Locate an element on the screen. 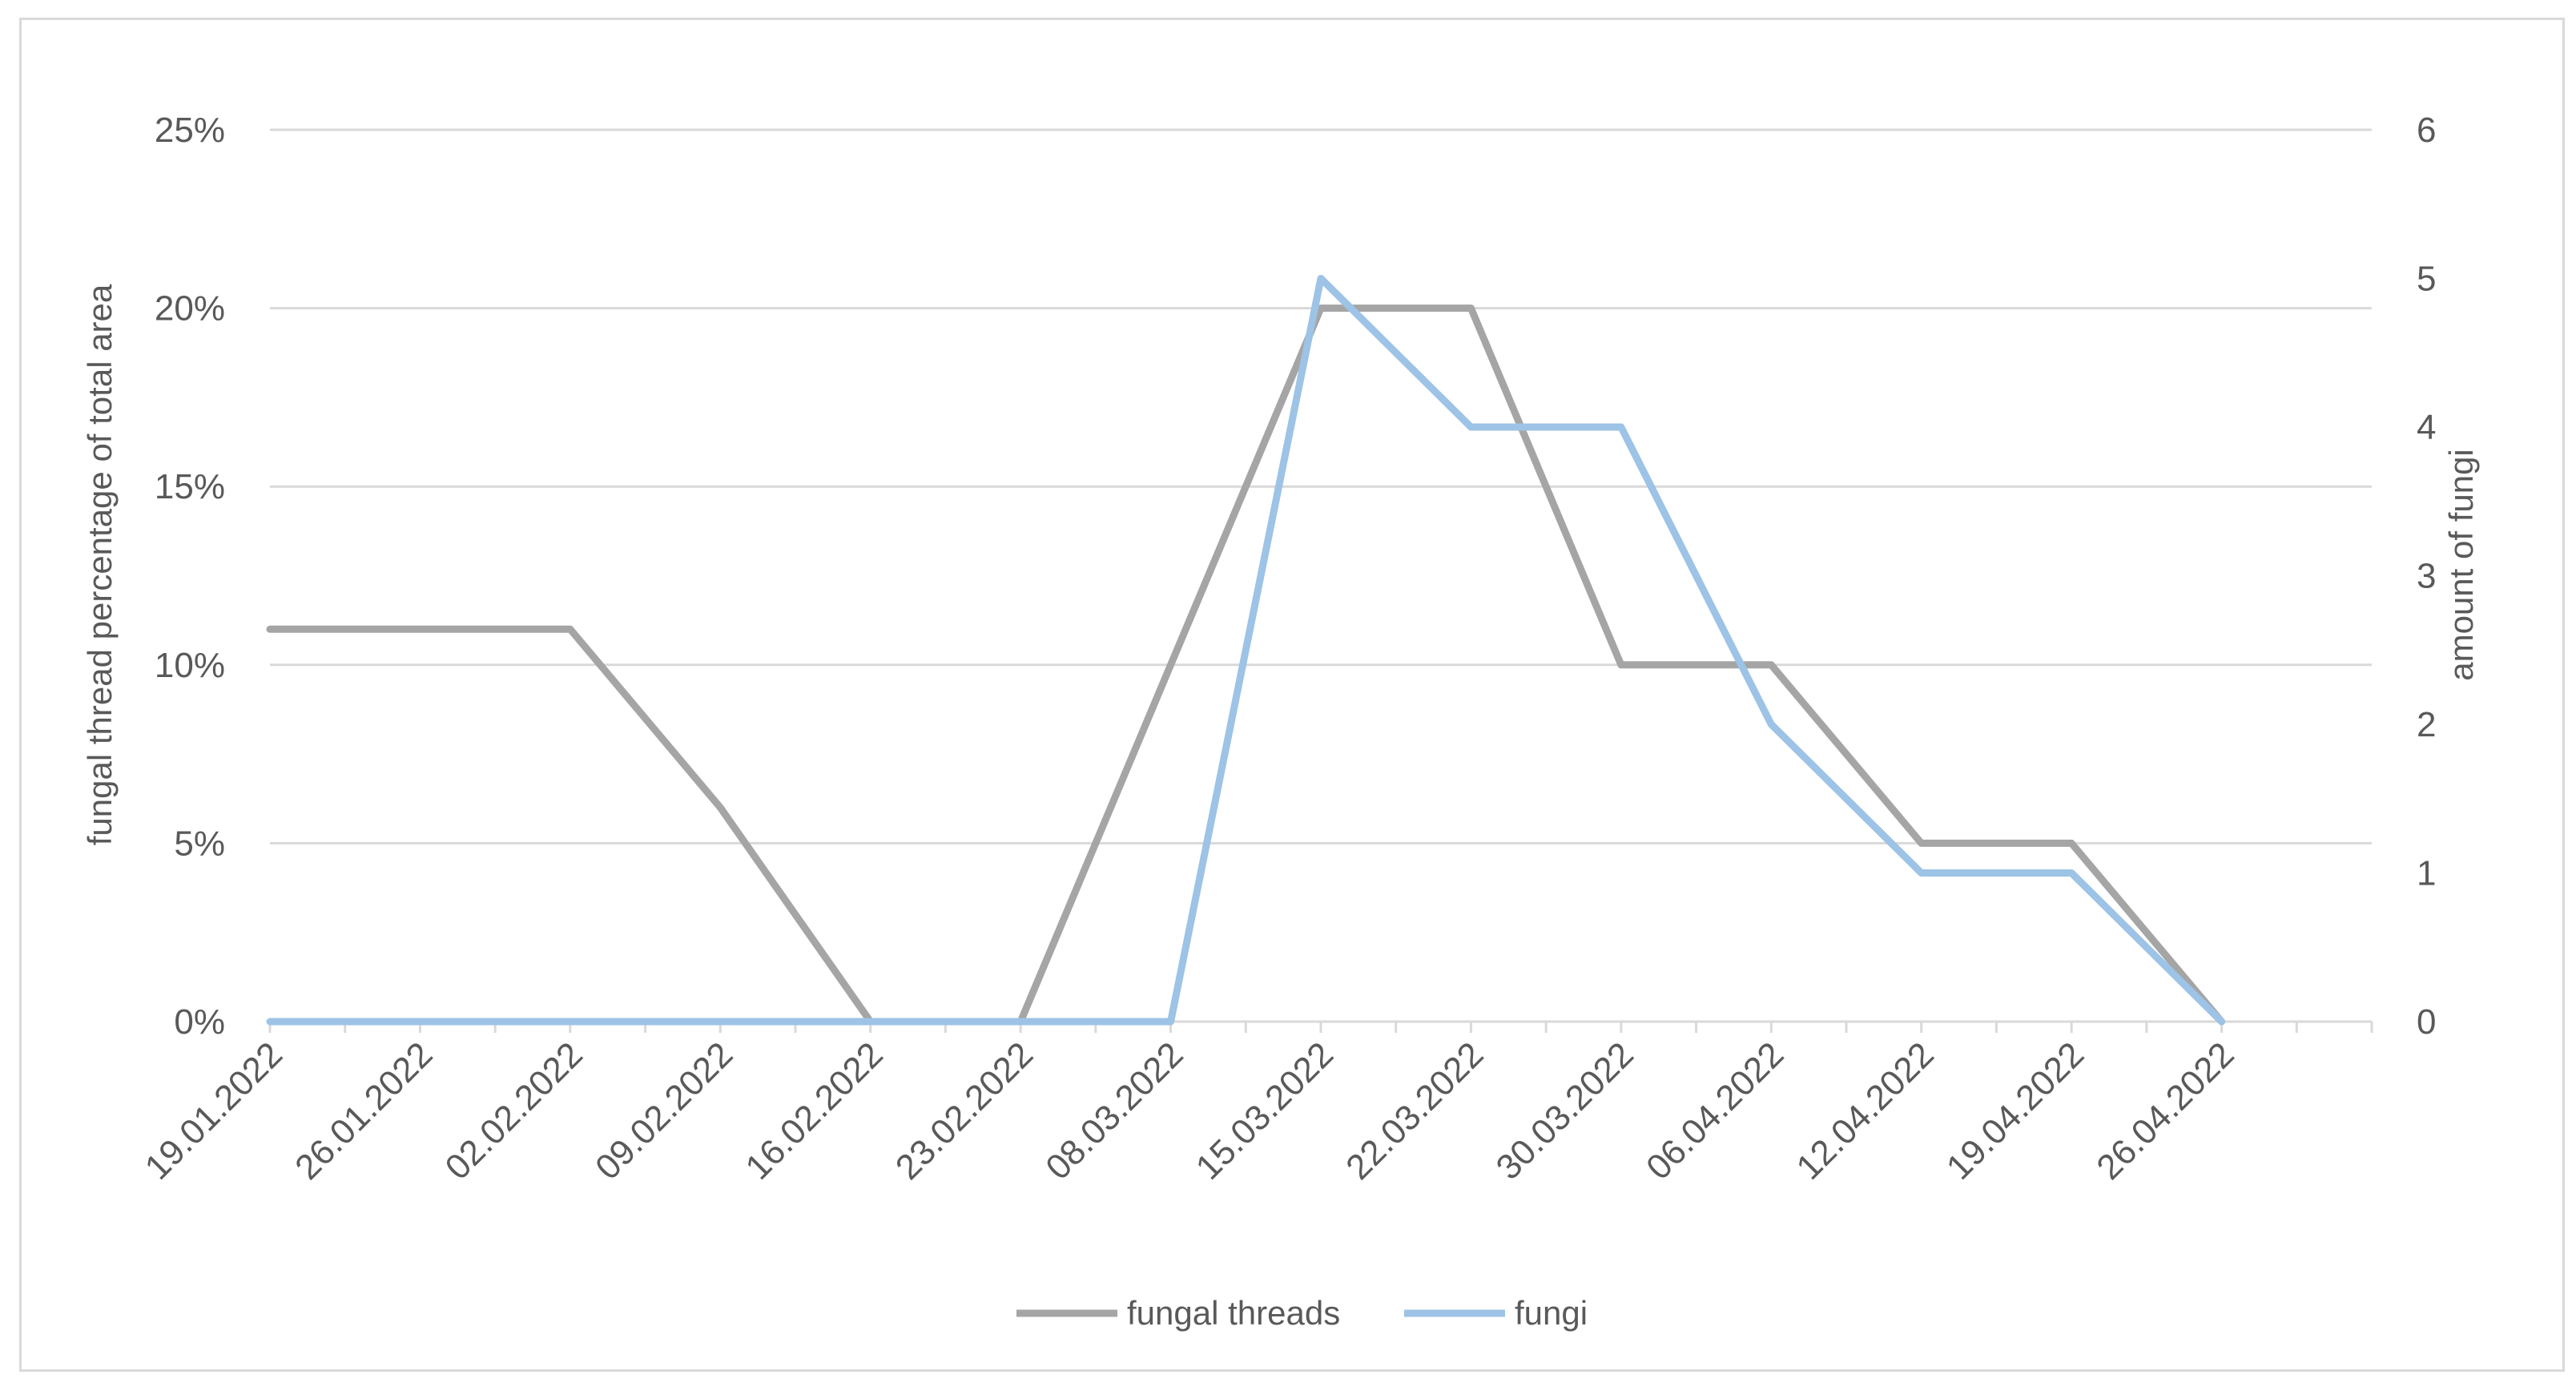  x-tick-label: 09.02.2022 is located at coordinates (664, 1111).